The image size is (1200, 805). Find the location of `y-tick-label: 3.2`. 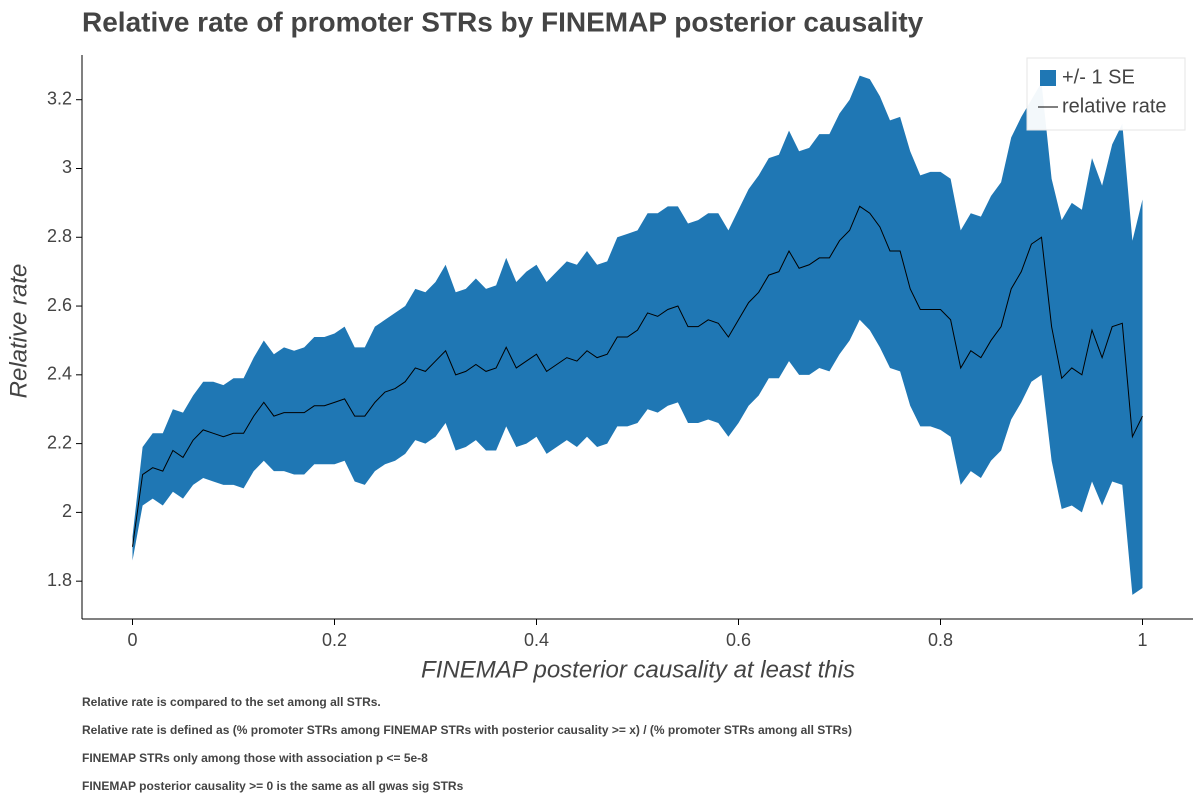

y-tick-label: 3.2 is located at coordinates (59, 98).